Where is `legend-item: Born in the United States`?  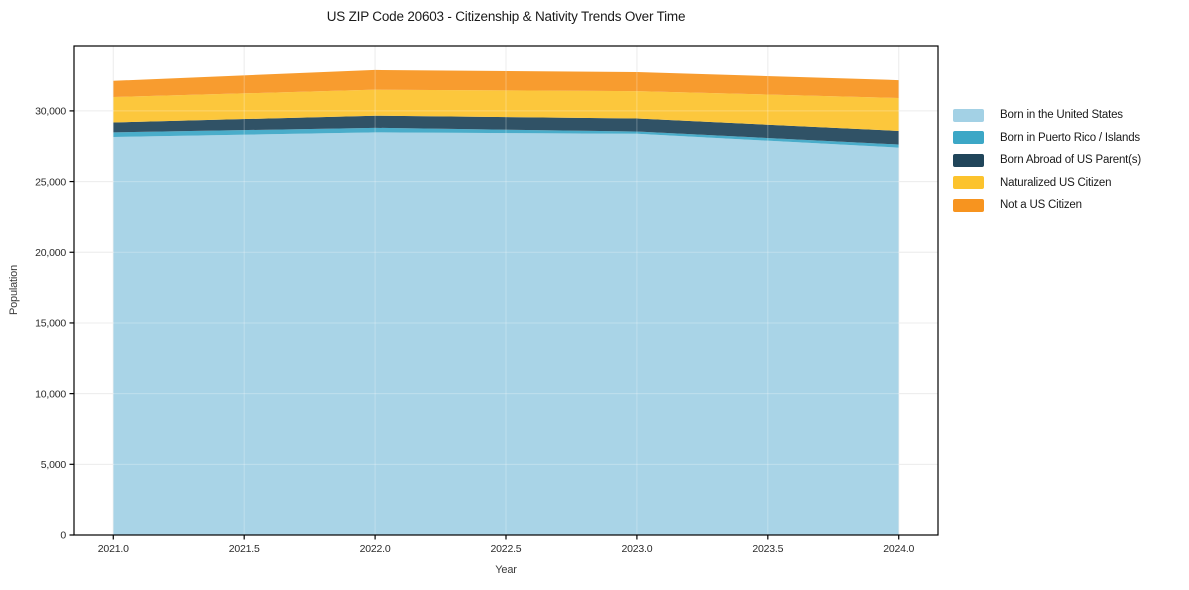
legend-item: Born in the United States is located at coordinates (1047, 115).